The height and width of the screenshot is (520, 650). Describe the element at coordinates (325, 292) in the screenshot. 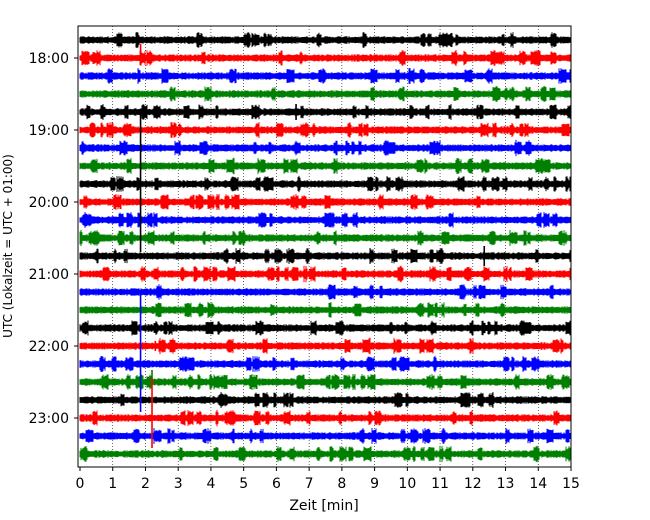

I see `trace-21:15` at that location.